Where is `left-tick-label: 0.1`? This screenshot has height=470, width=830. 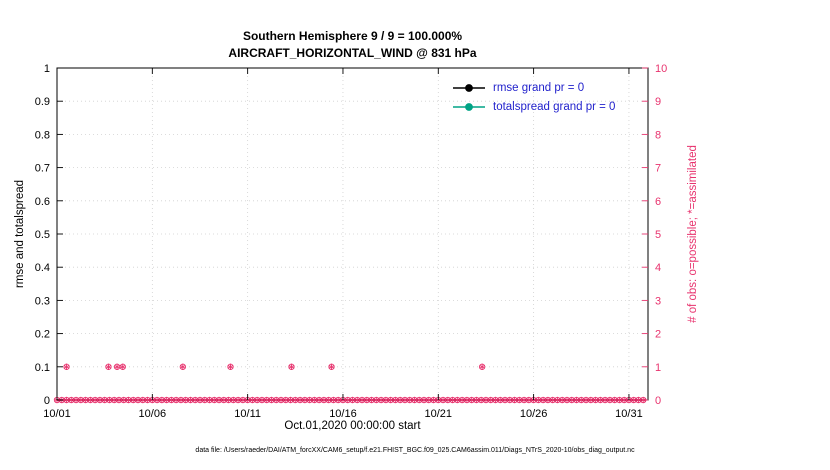
left-tick-label: 0.1 is located at coordinates (42, 368).